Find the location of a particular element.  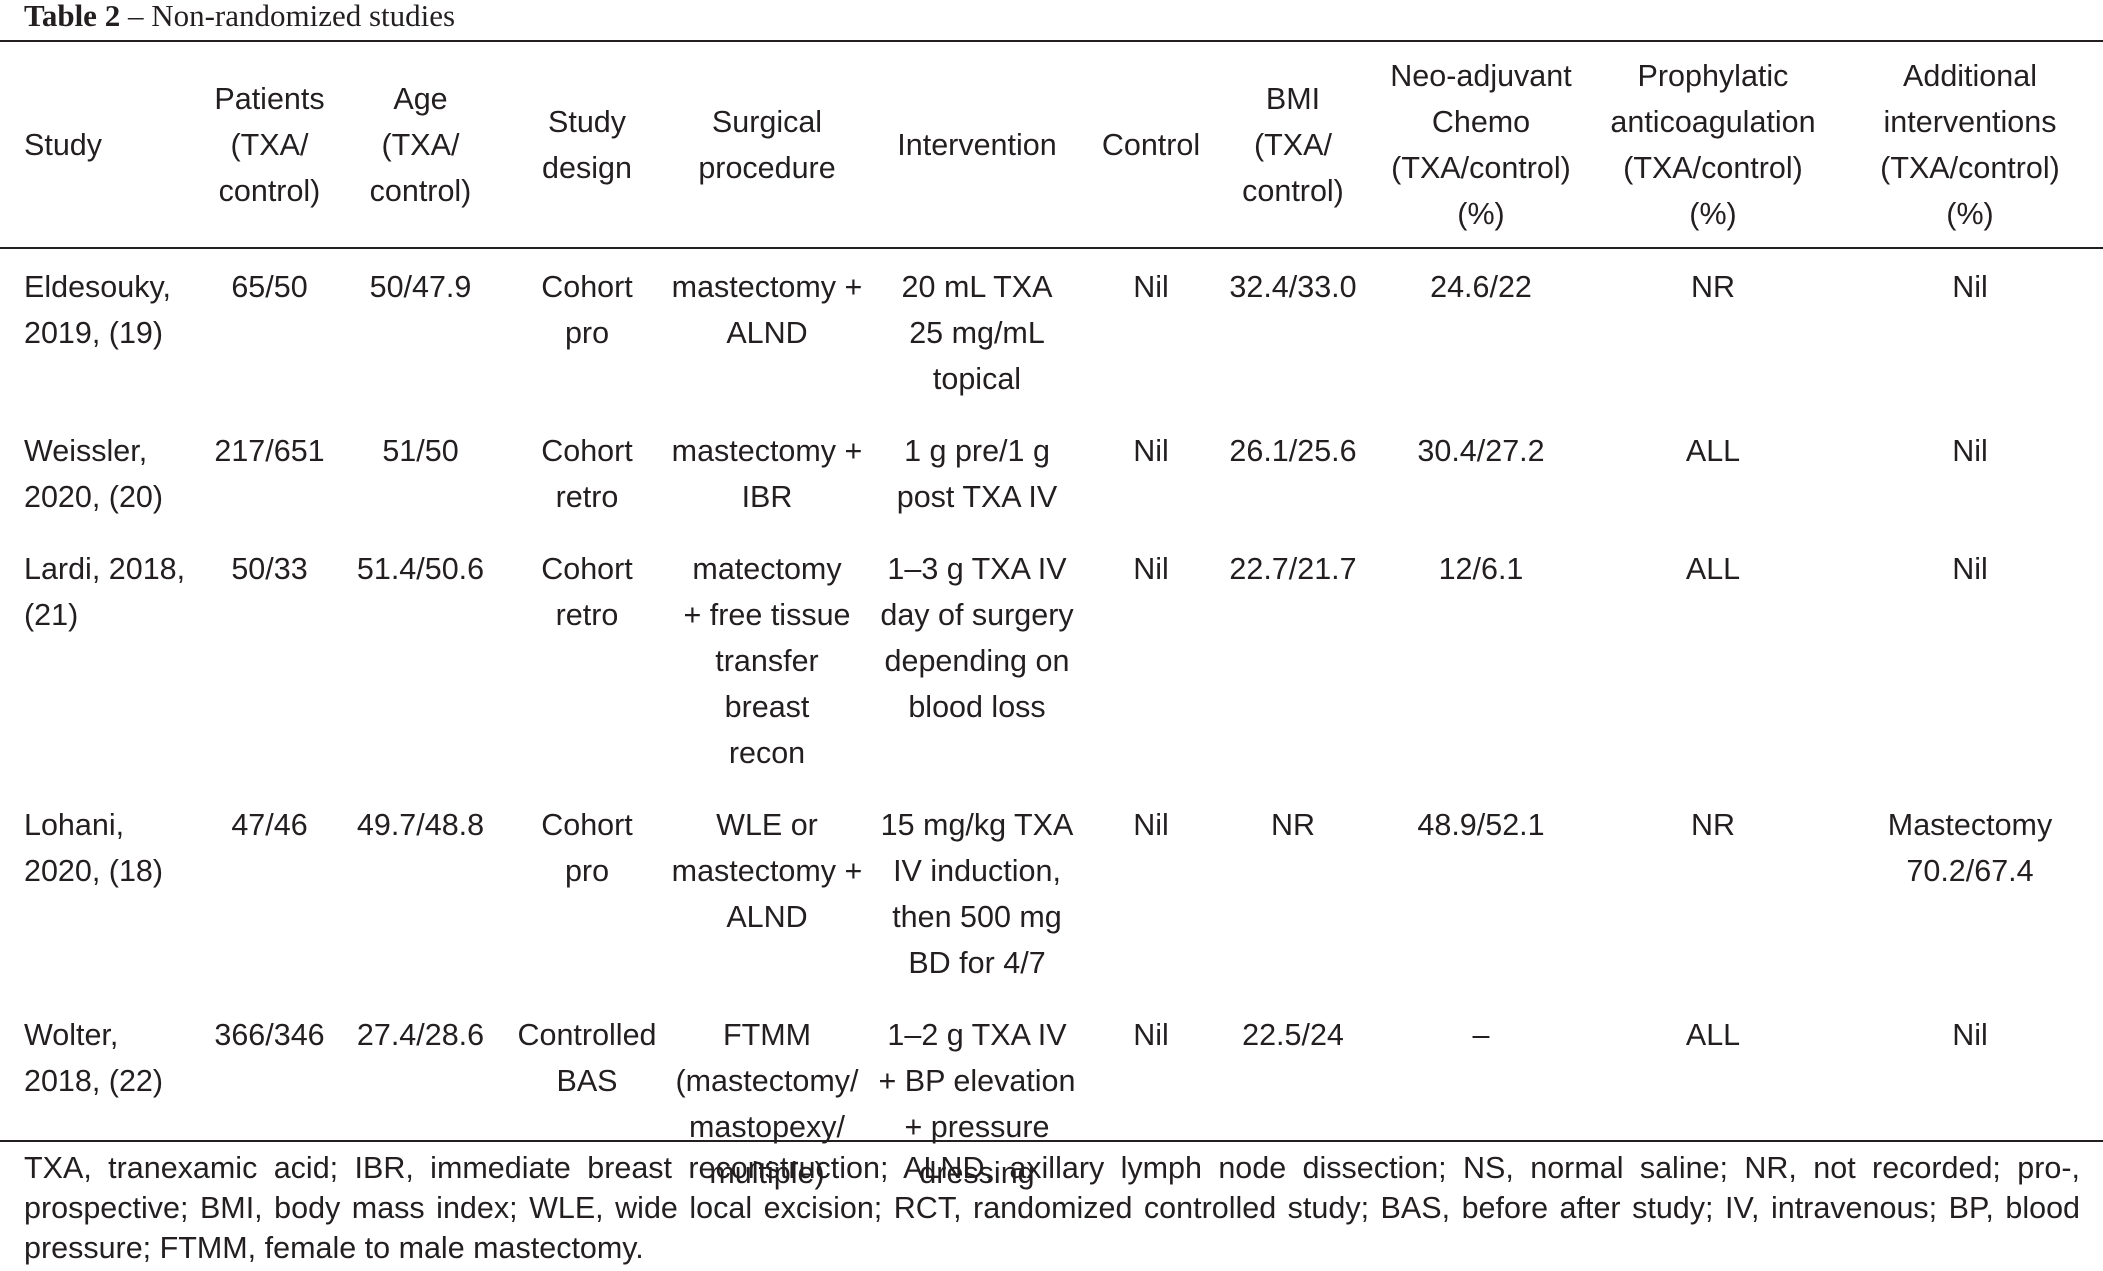

table-cell: 32.4/33.0 is located at coordinates (1293, 287).